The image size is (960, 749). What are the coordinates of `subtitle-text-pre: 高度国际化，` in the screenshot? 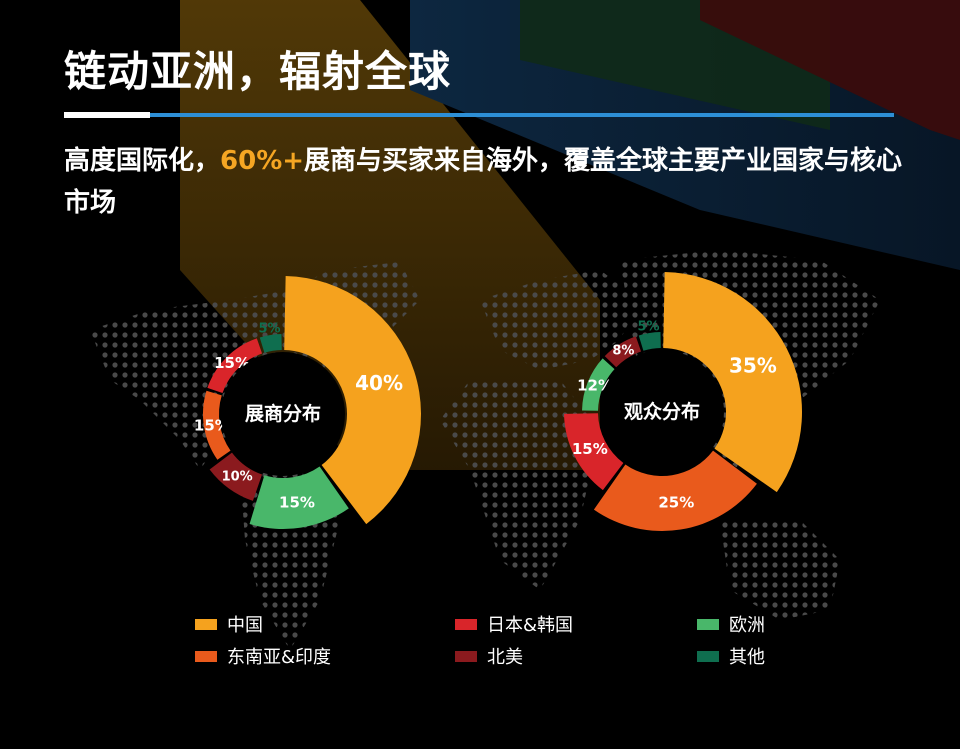 It's located at (142, 161).